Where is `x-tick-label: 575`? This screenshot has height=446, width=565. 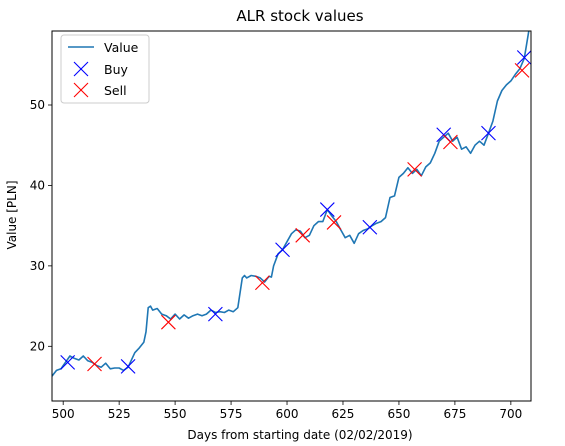
x-tick-label: 575 is located at coordinates (231, 414).